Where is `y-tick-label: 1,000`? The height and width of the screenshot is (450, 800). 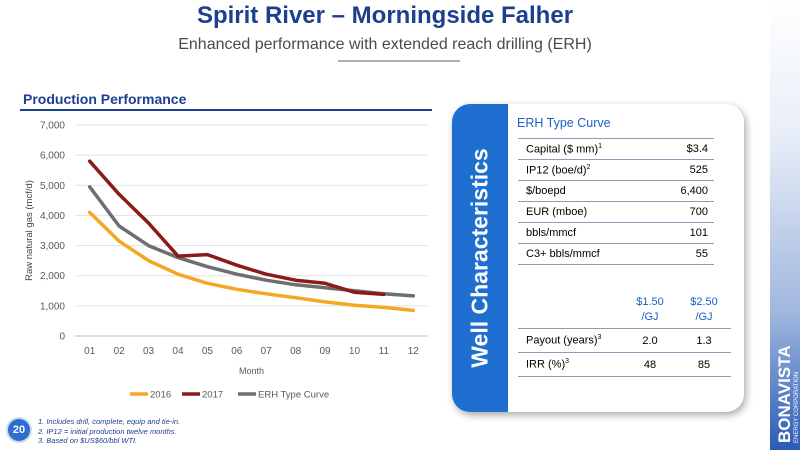 y-tick-label: 1,000 is located at coordinates (52, 306).